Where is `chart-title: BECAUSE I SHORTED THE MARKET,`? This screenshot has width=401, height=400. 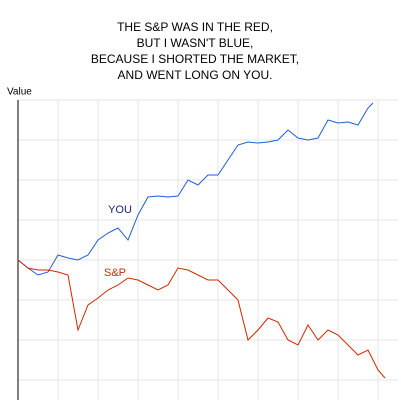
chart-title: BECAUSE I SHORTED THE MARKET, is located at coordinates (195, 59).